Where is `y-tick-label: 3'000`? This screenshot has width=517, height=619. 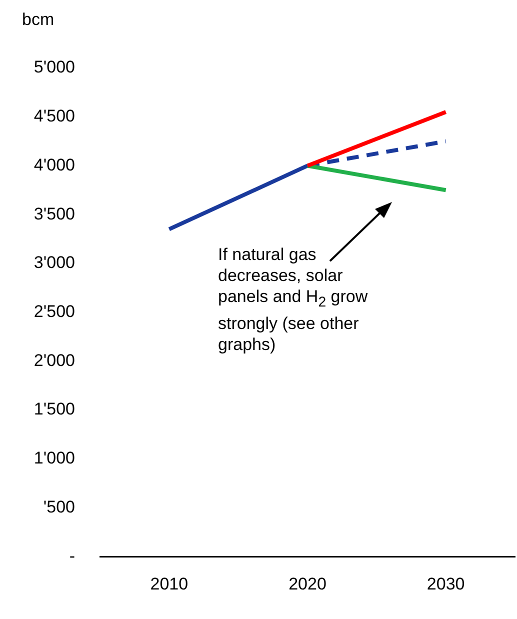 y-tick-label: 3'000 is located at coordinates (54, 262).